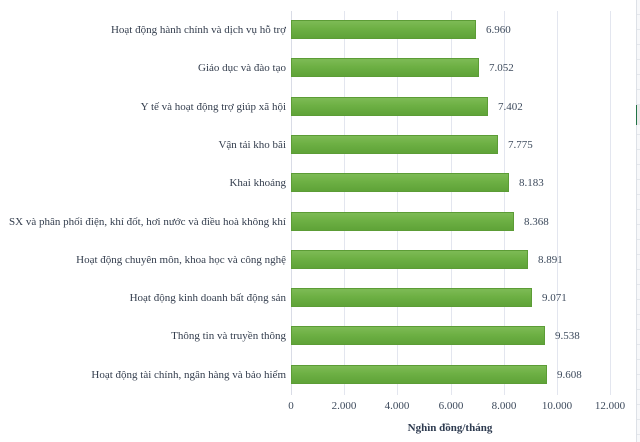 This screenshot has width=640, height=442. I want to click on value-label: 8.368, so click(536, 222).